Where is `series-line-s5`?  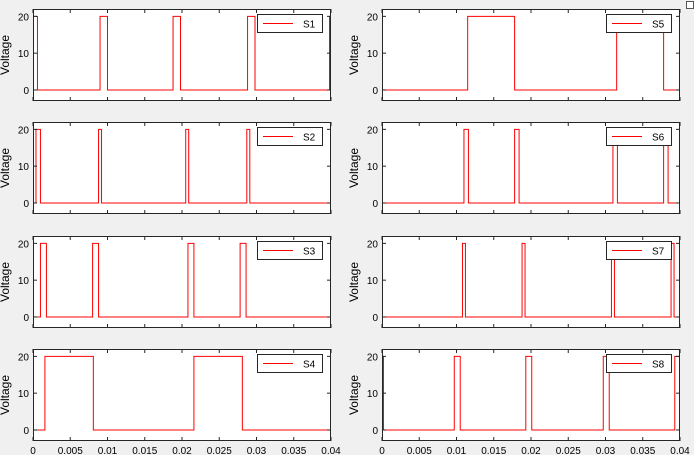
series-line-s5 is located at coordinates (531, 53).